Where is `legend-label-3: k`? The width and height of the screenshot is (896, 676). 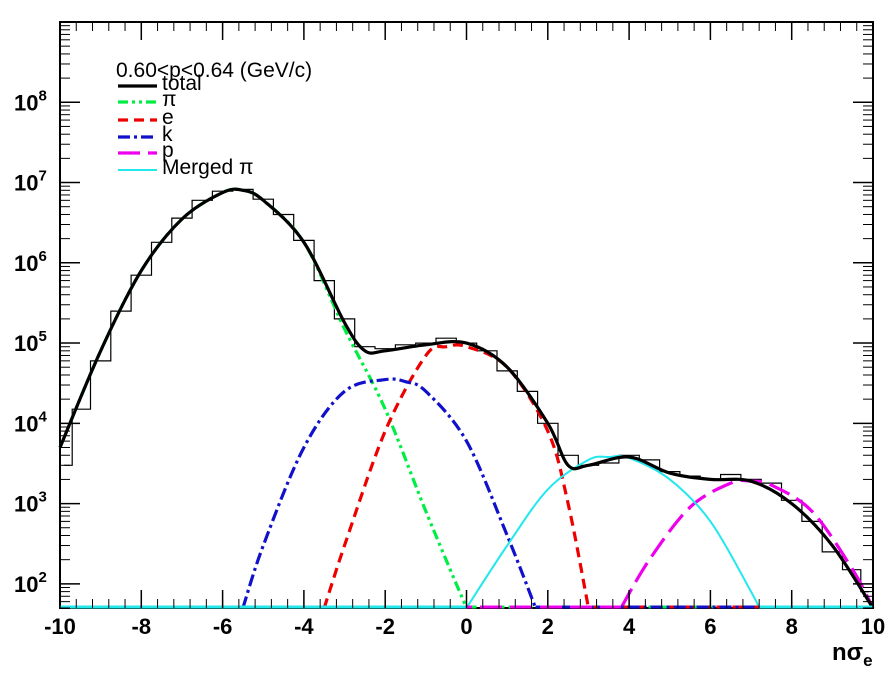 legend-label-3: k is located at coordinates (167, 134).